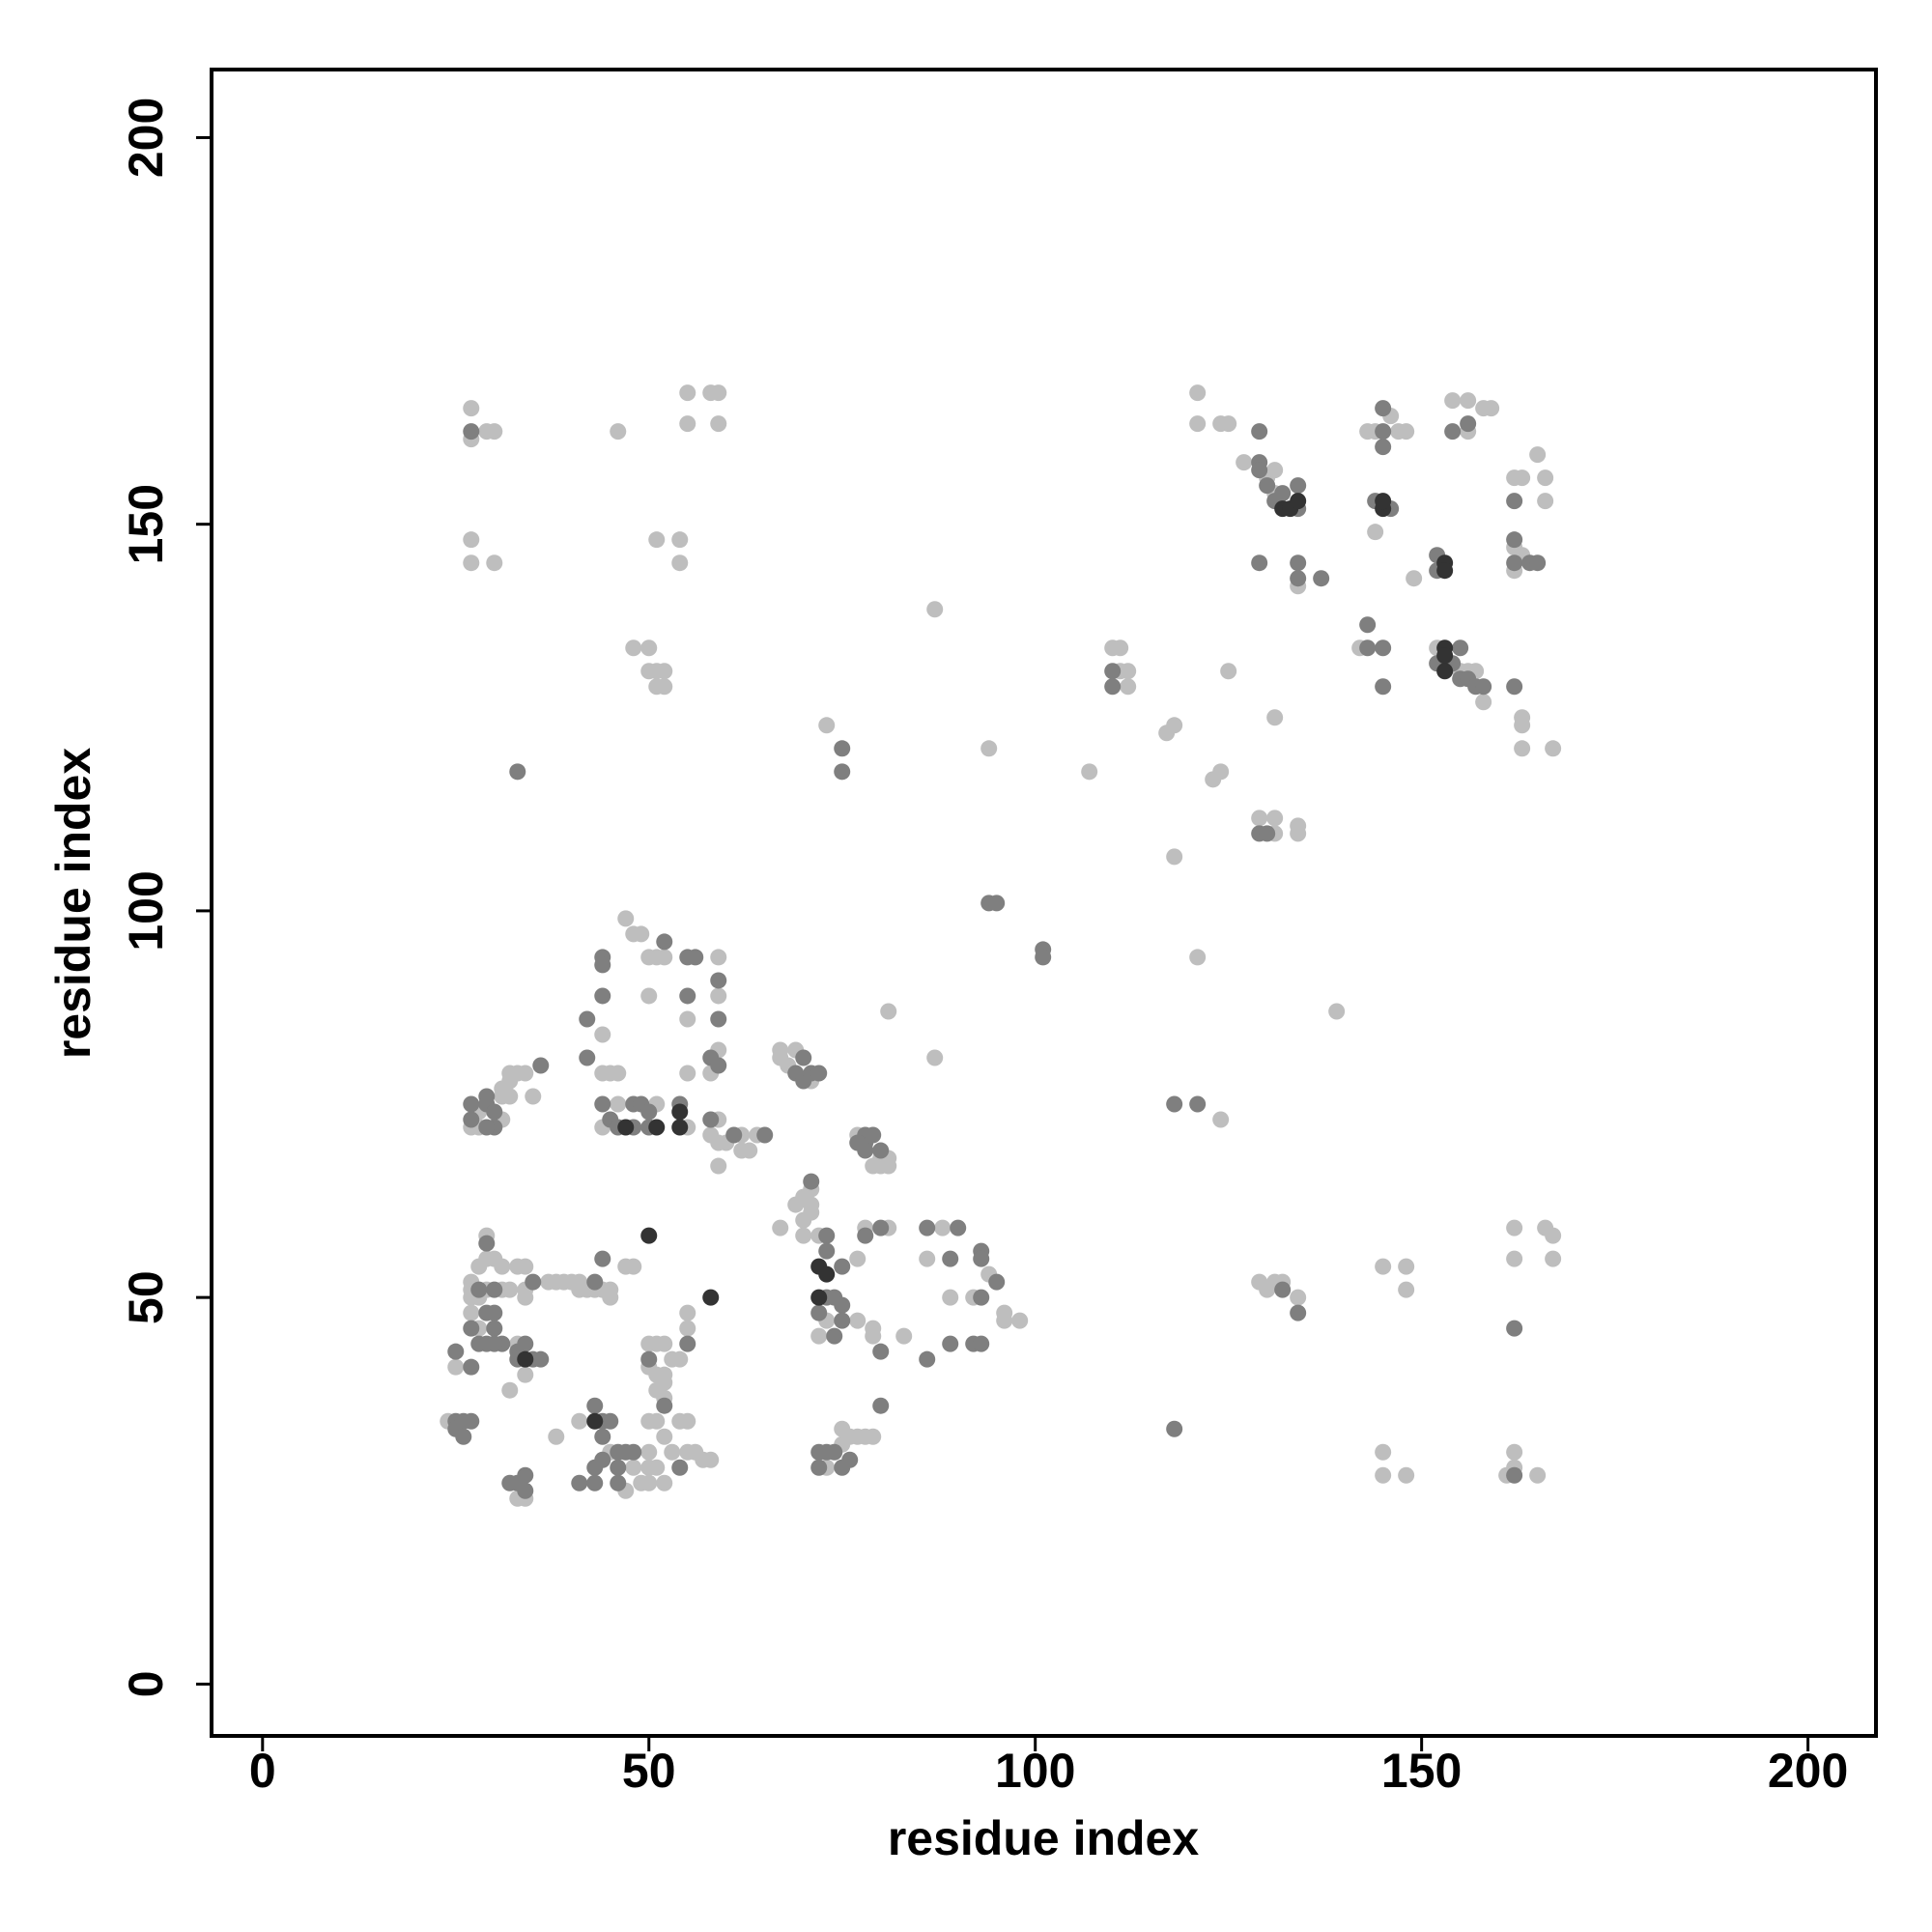 Image resolution: width=1932 pixels, height=1932 pixels. I want to click on x-tick-label: 50, so click(649, 1771).